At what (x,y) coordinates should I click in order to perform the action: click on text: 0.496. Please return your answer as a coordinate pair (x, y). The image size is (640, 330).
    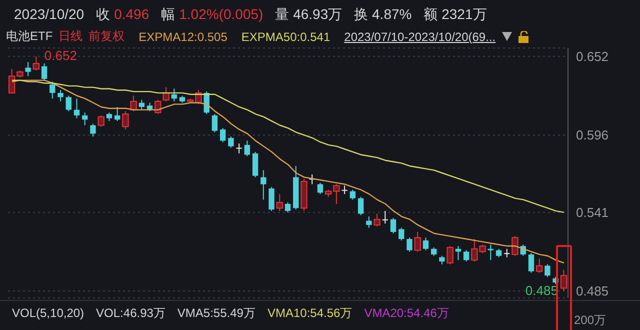
    Looking at the image, I should click on (132, 14).